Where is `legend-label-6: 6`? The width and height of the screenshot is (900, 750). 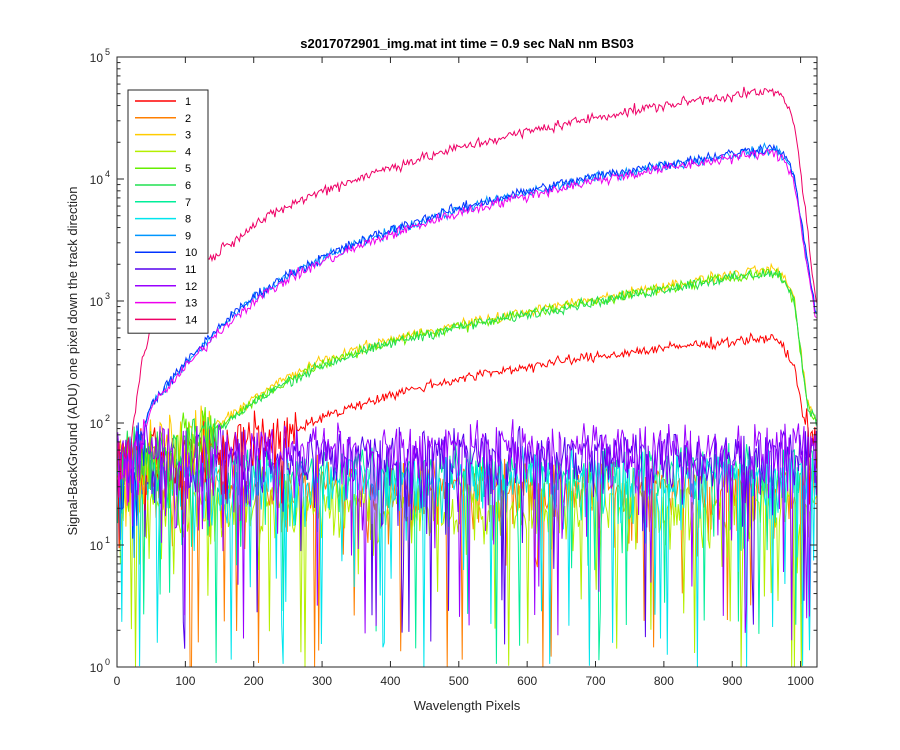 legend-label-6: 6 is located at coordinates (188, 186).